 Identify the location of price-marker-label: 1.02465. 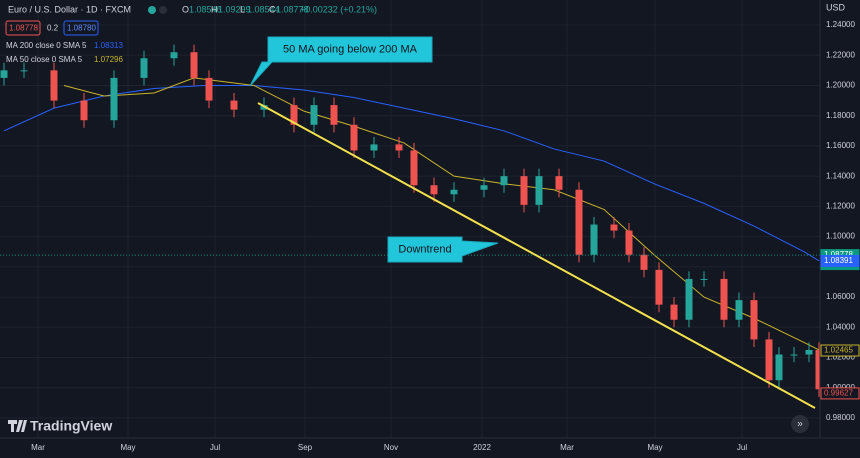
(838, 350).